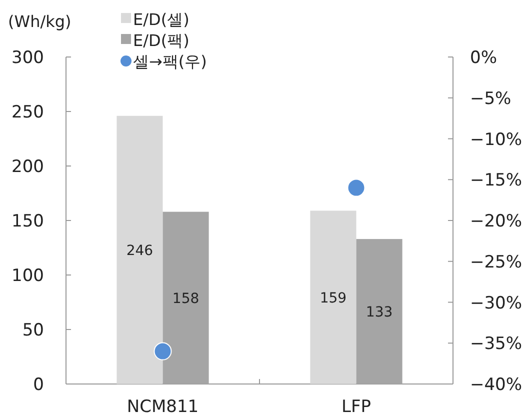  Describe the element at coordinates (40, 21) in the screenshot. I see `y-axis-title: (Wh/kg)` at that location.